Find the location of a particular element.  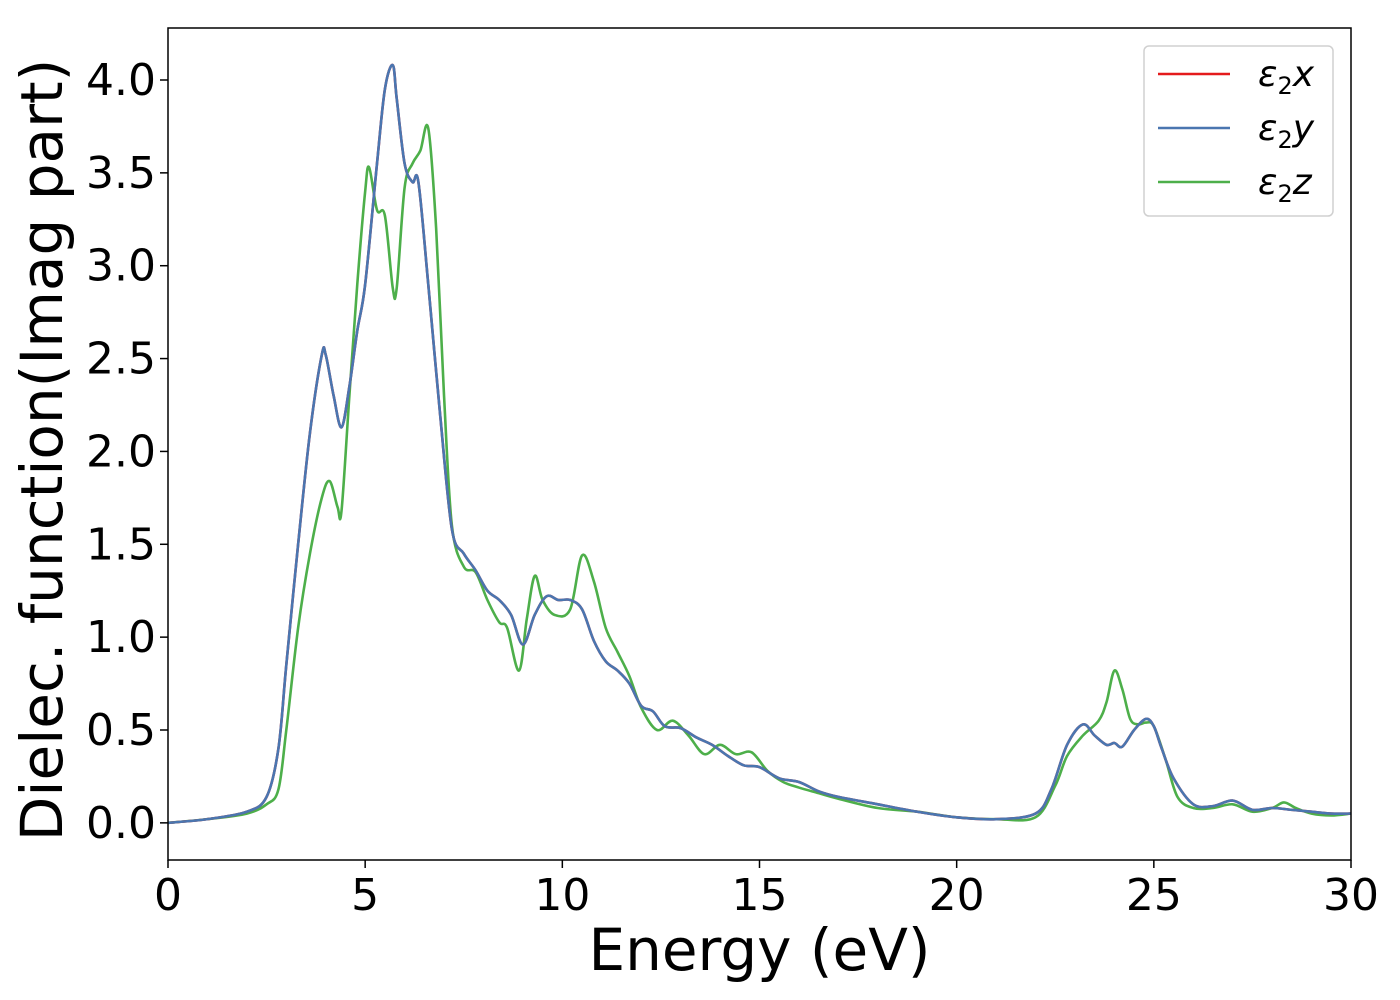

y-tick-label: 2.5 is located at coordinates (121, 359).